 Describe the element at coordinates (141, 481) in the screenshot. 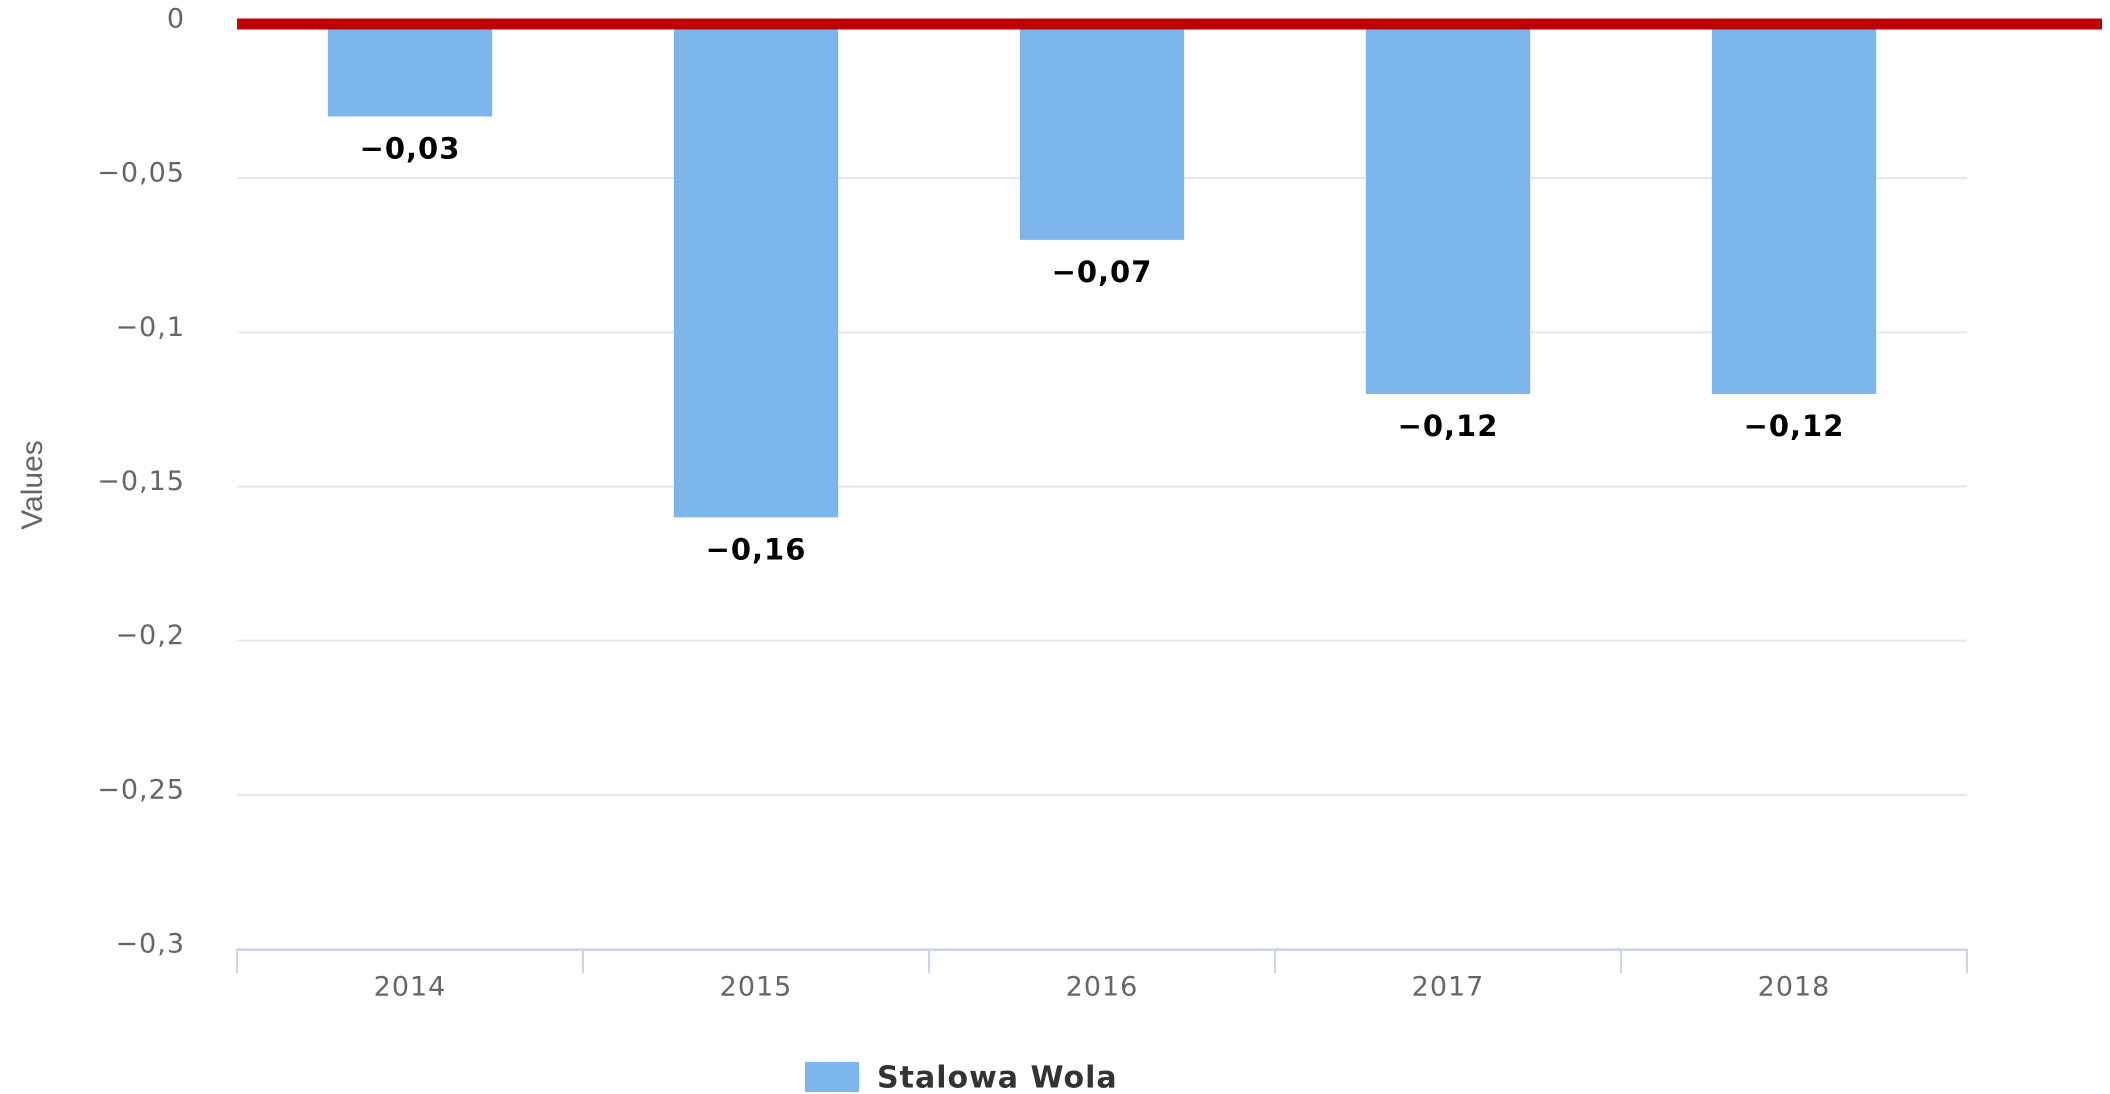

I see `y-tick-label: −0,15` at that location.